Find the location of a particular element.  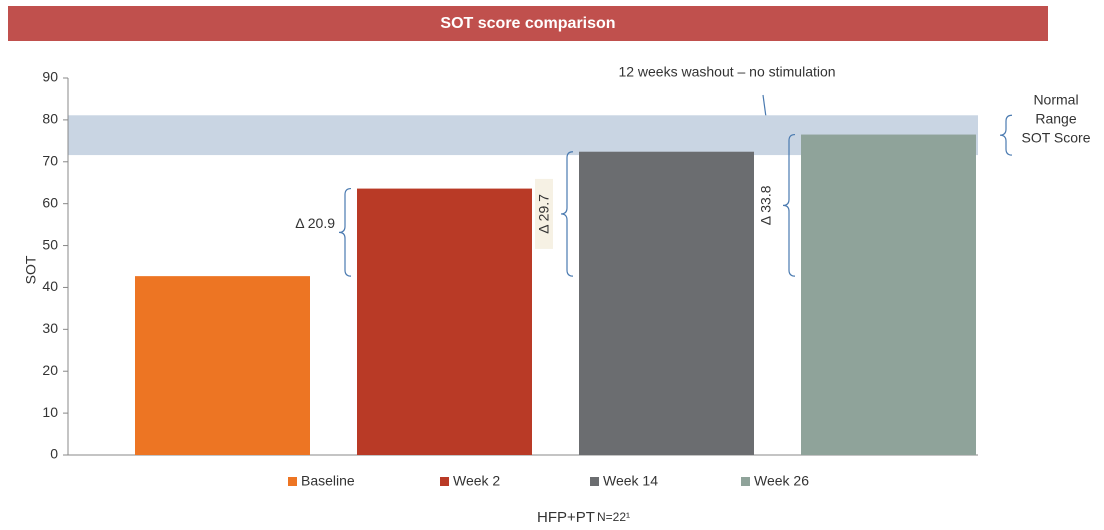

delta-label-bg is located at coordinates (544, 213).